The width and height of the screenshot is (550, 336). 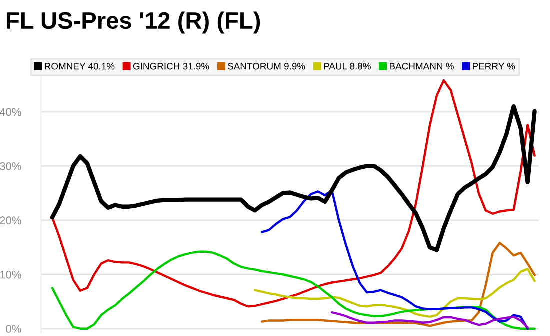 I want to click on y-tick-label: 0%, so click(x=14, y=329).